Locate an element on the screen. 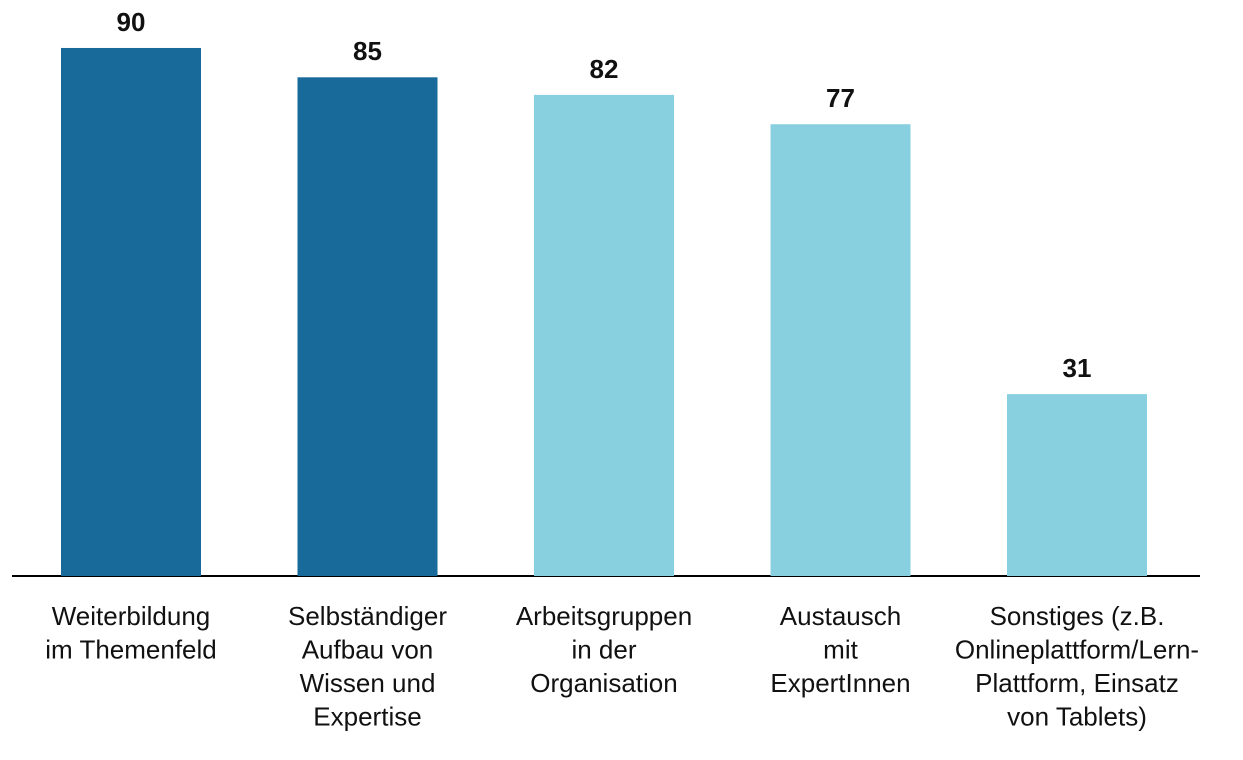 The height and width of the screenshot is (760, 1243). x-tick-label: Expertise is located at coordinates (367, 716).